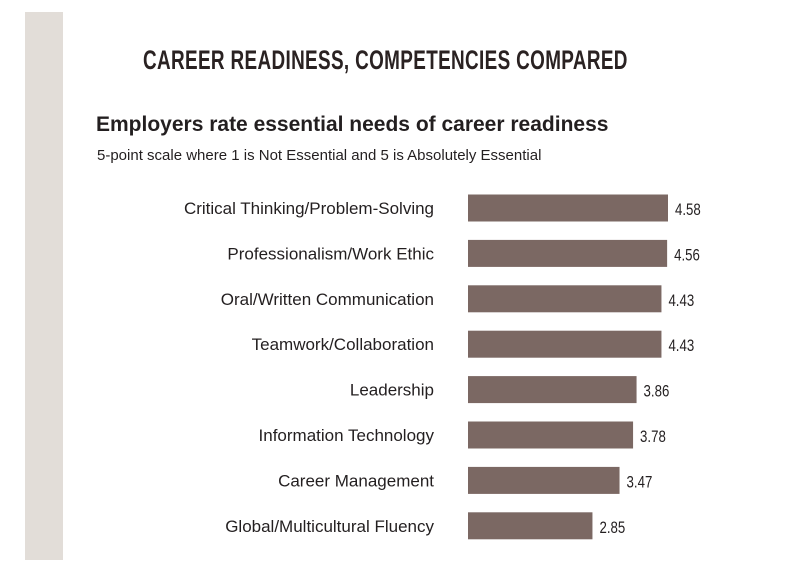 The height and width of the screenshot is (582, 786). I want to click on value-label: 3.86, so click(657, 391).